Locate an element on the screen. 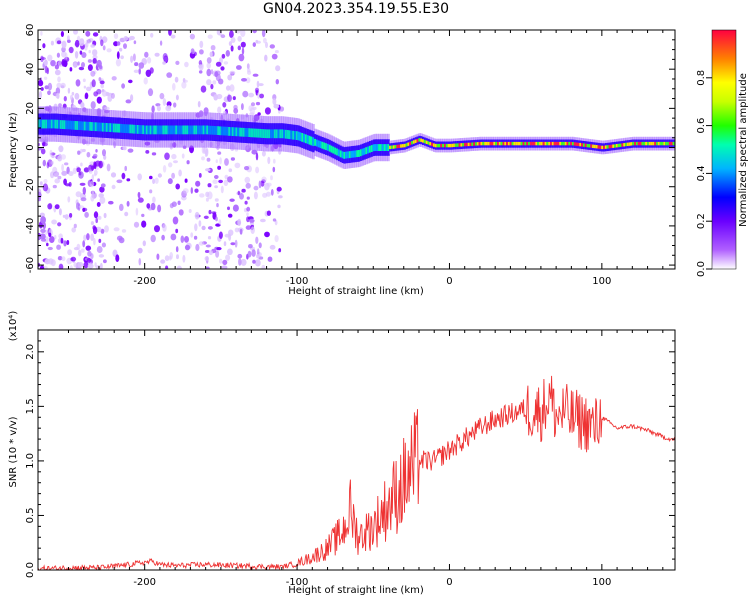  spectrogram-ridge is located at coordinates (356, 137).